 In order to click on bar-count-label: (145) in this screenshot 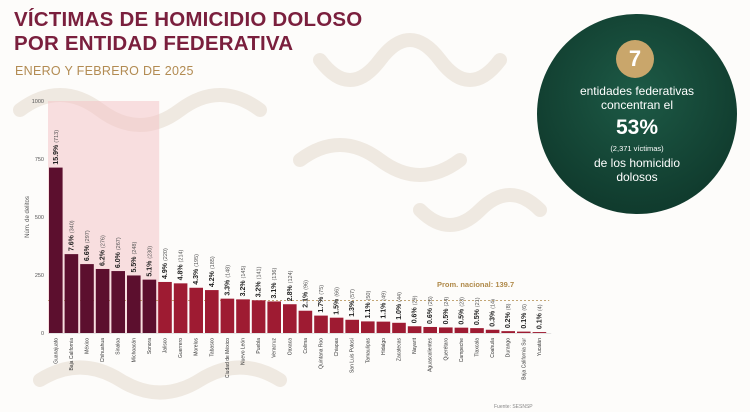, I will do `click(244, 271)`.